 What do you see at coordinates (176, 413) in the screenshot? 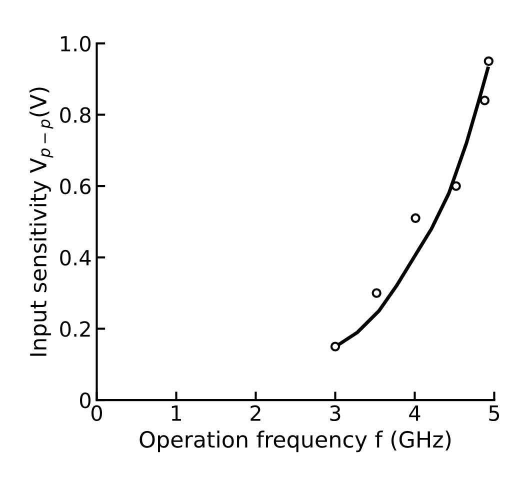
I see `x-tick-label: 1` at bounding box center [176, 413].